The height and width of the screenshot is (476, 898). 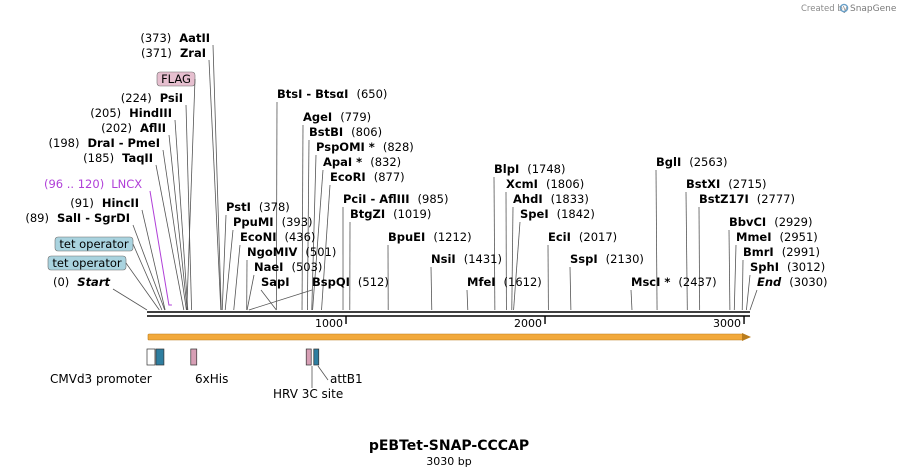 I want to click on site-label-apai: ApaI * (832), so click(x=362, y=162).